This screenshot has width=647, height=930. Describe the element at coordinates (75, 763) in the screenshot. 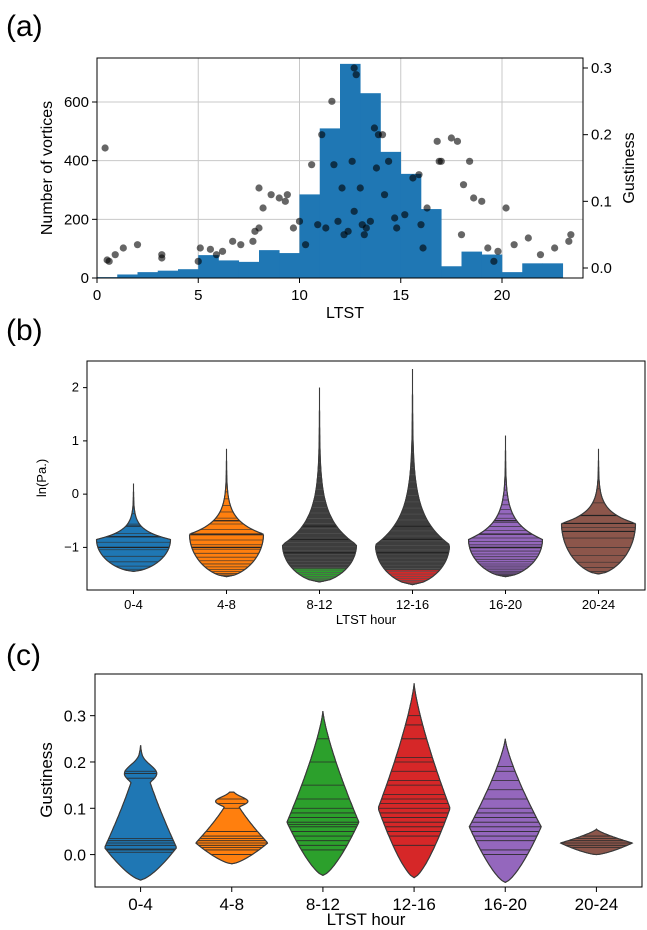

I see `panel-c-ytick-label: 0.2` at that location.